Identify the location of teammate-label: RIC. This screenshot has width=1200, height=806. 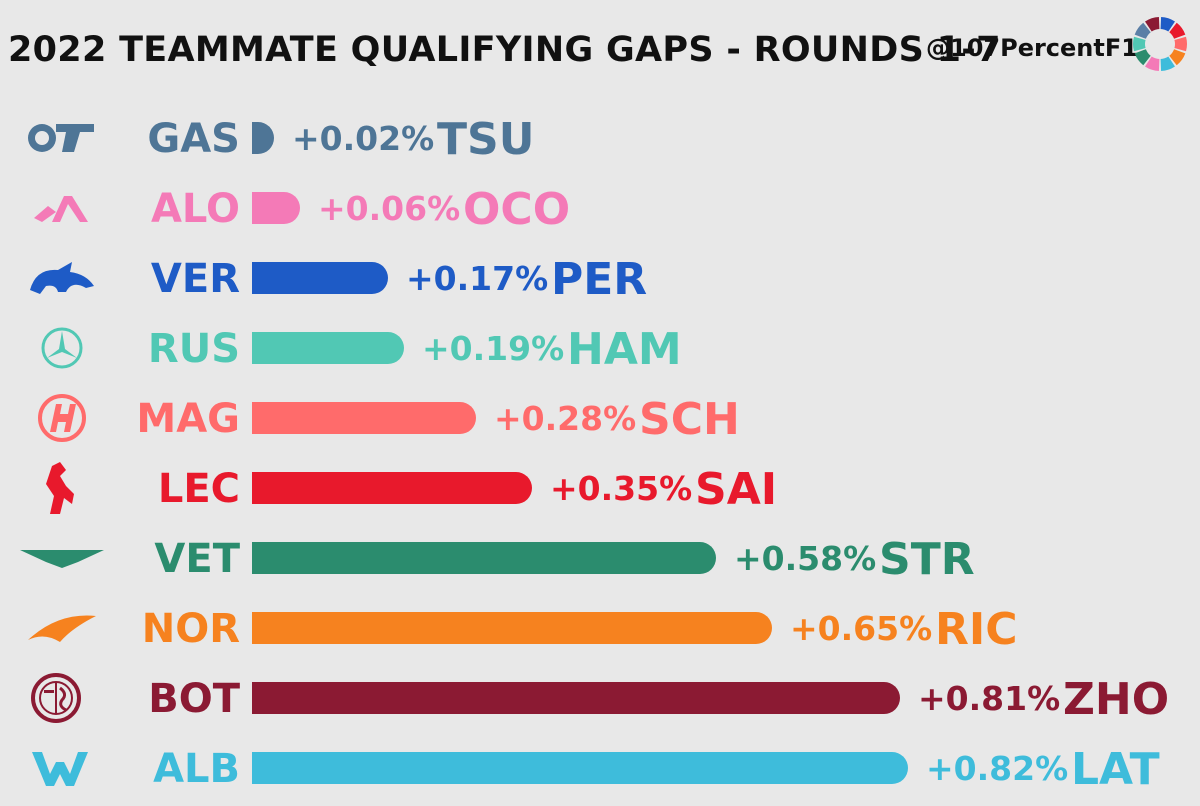
(976, 629).